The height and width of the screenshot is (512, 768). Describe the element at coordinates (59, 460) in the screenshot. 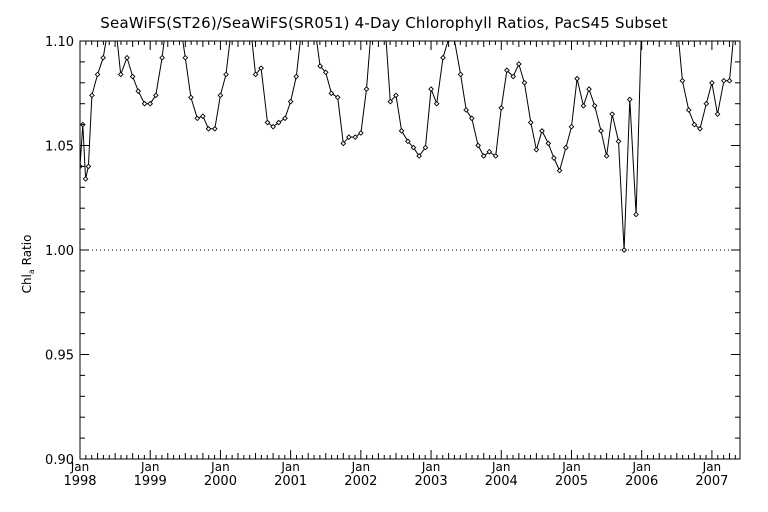

I see `y-tick-label: 0.90` at that location.